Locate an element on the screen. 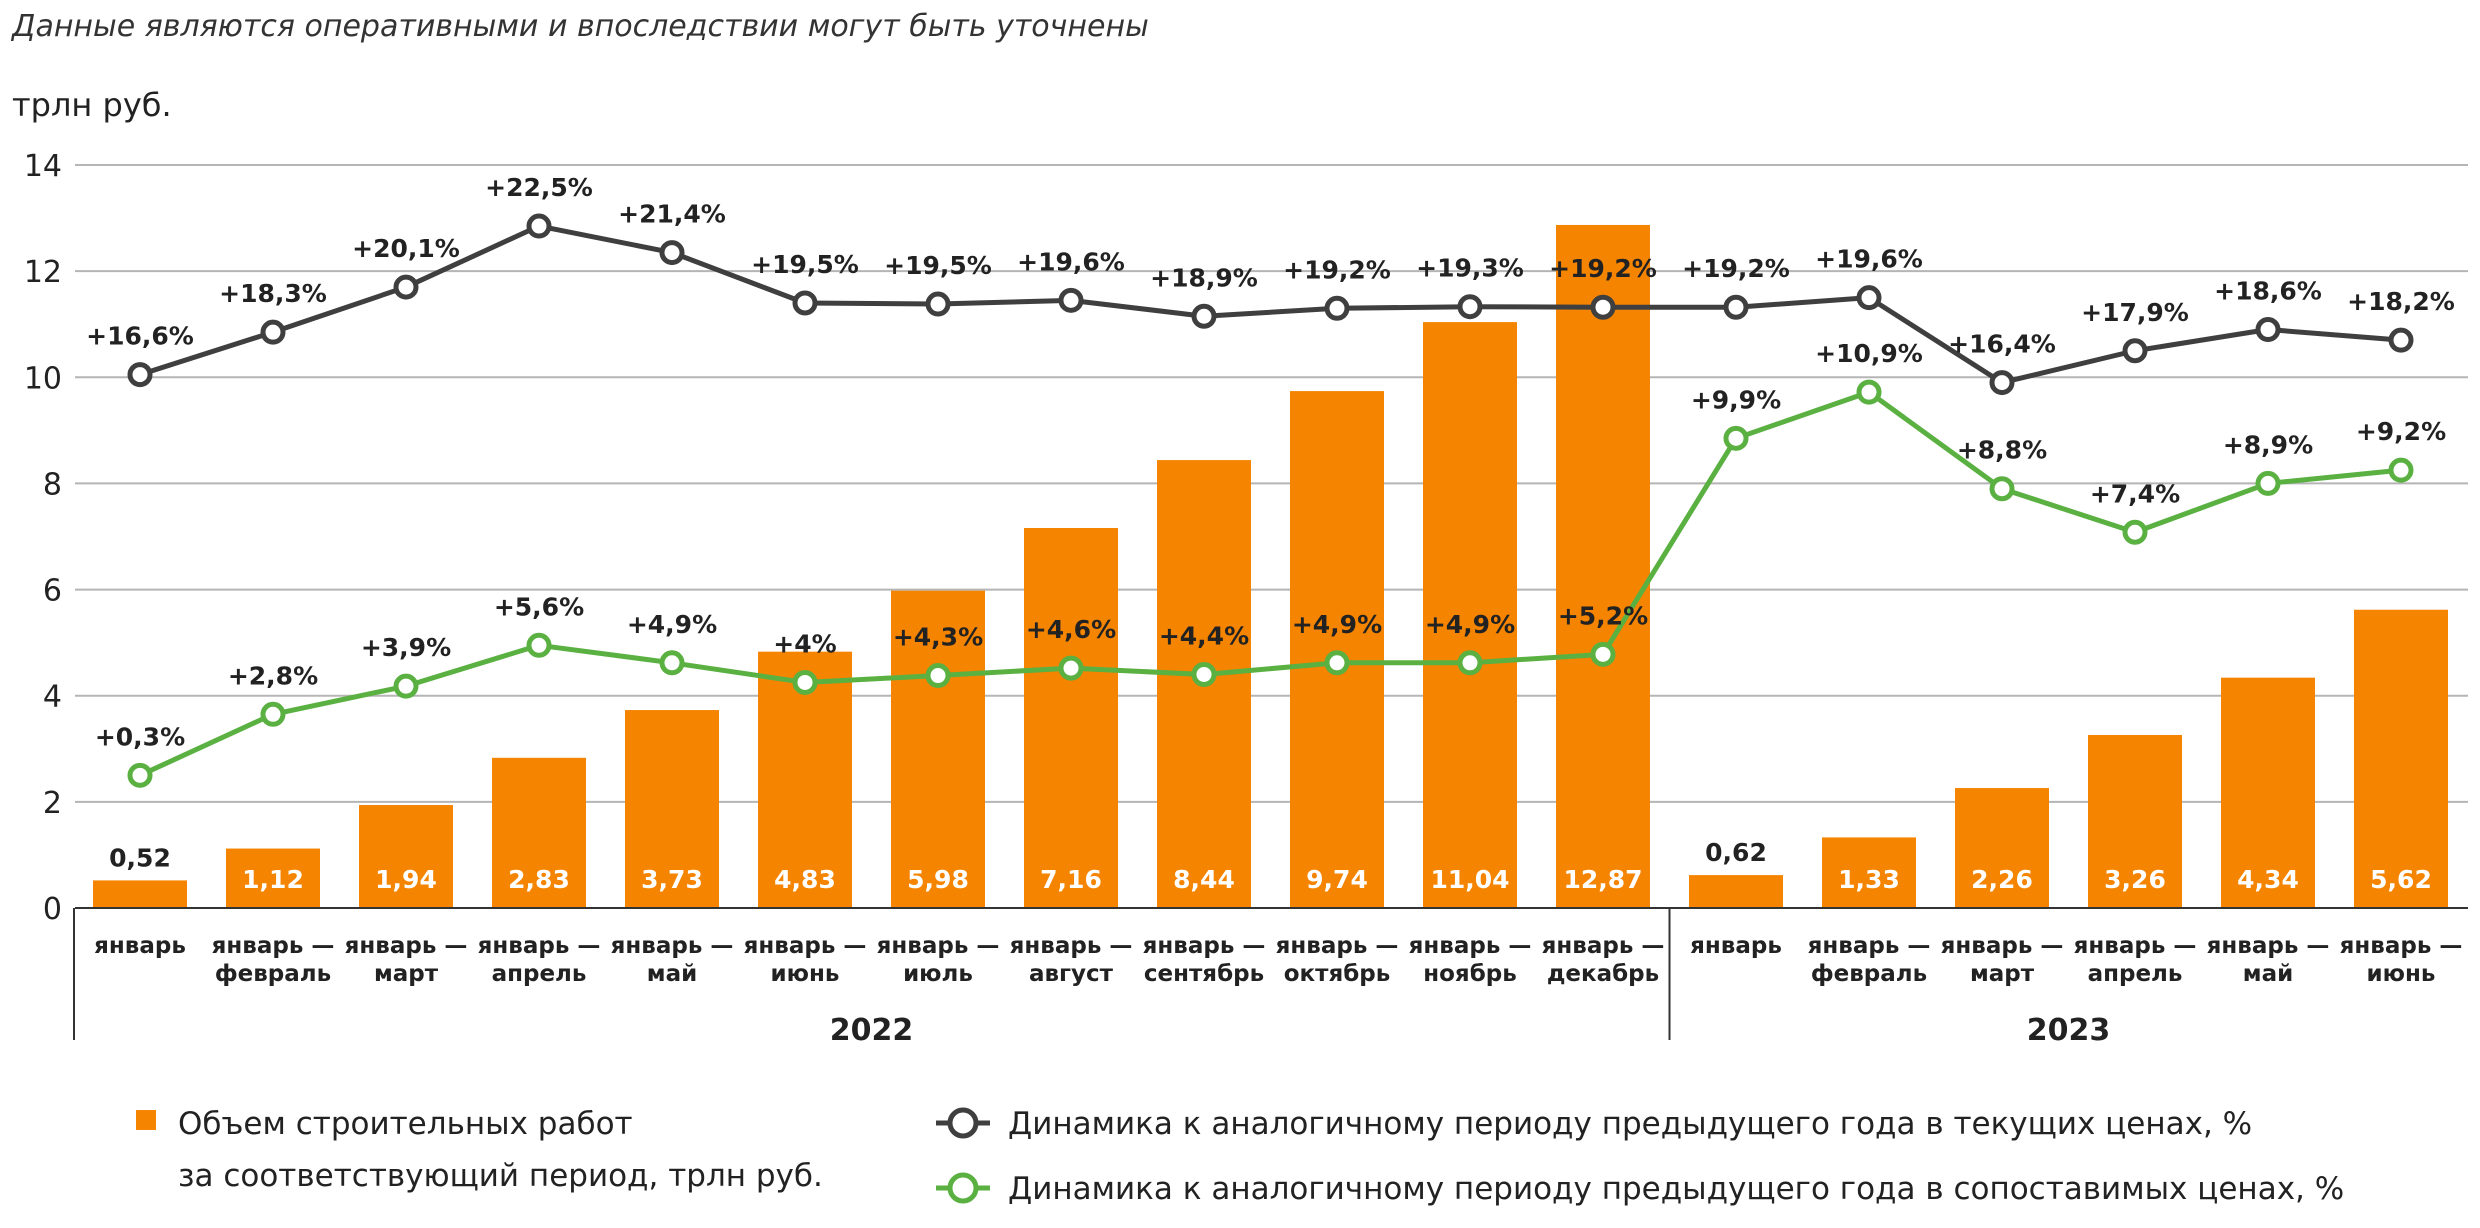 This screenshot has width=2480, height=1228. comparable-prices-value-label: +8,9% is located at coordinates (2268, 444).